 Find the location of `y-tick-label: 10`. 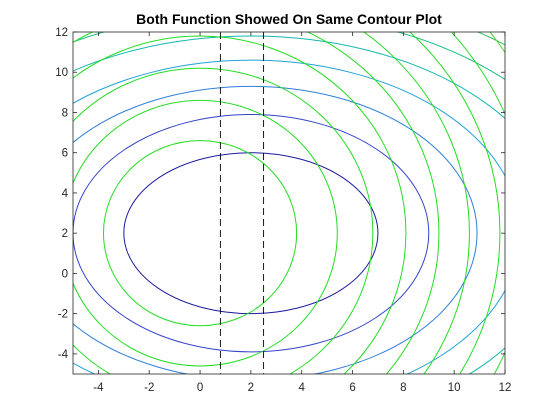

y-tick-label: 10 is located at coordinates (61, 73).